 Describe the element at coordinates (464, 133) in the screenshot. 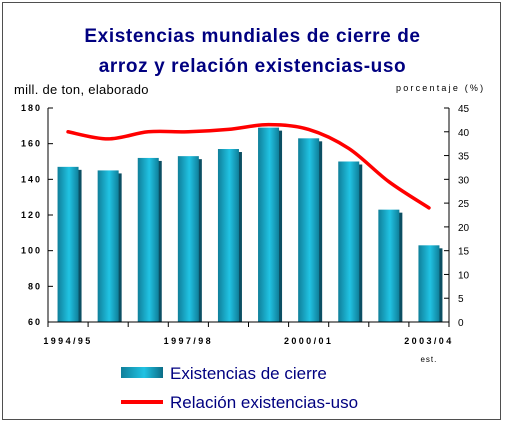

I see `right-tick-label: 40` at that location.